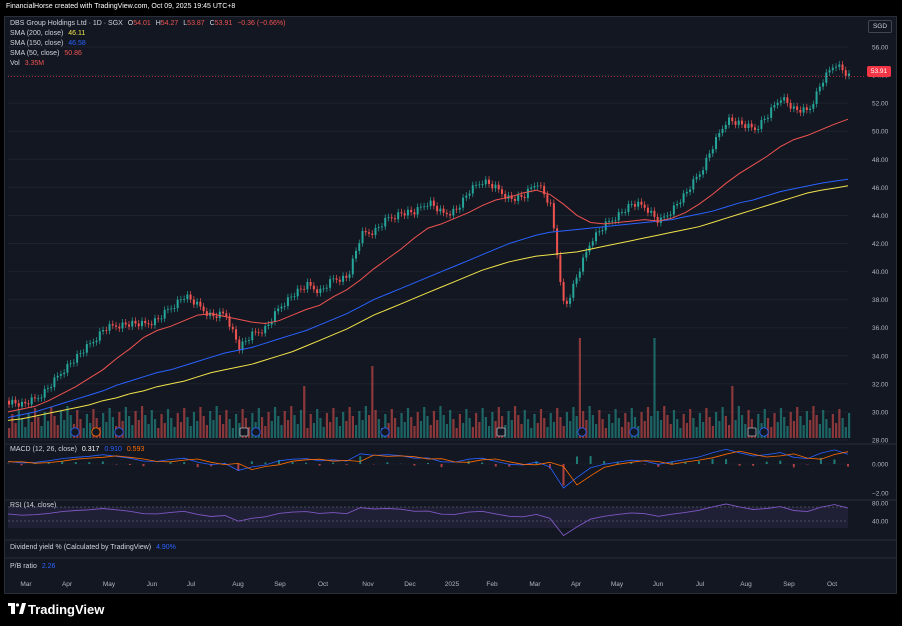  I want to click on pb-legend: P/B ratio 2.26, so click(32, 566).